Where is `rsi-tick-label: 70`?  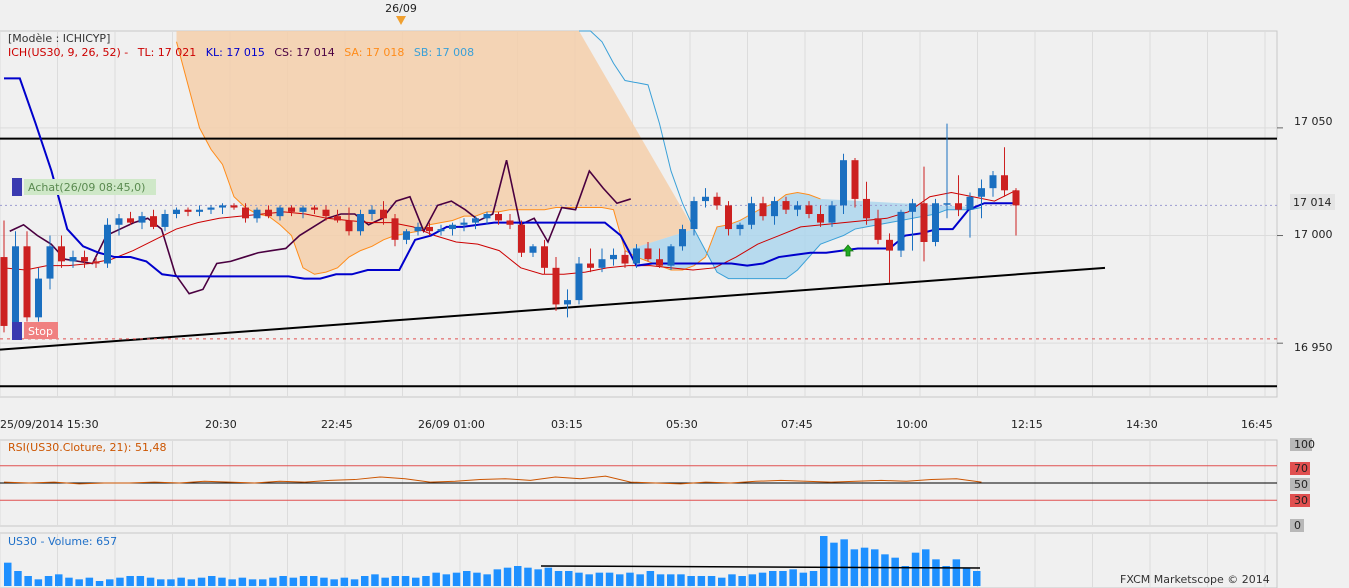 rsi-tick-label: 70 is located at coordinates (1301, 468).